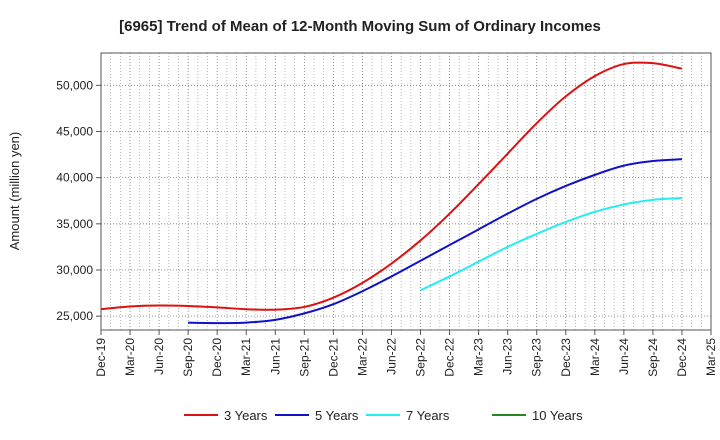 The width and height of the screenshot is (720, 440). I want to click on x-tick-label: Jun-23, so click(508, 356).